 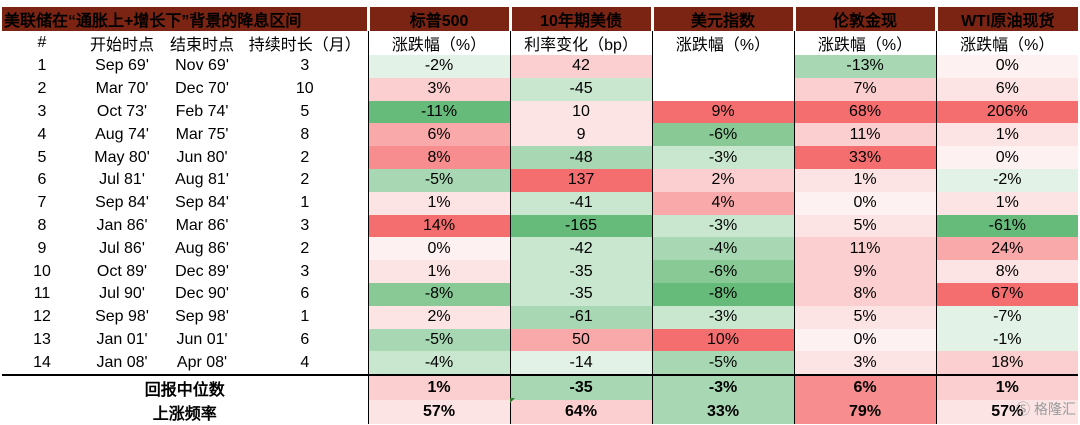 I want to click on col-header-gold: 涨跌幅（%）, so click(x=865, y=43).